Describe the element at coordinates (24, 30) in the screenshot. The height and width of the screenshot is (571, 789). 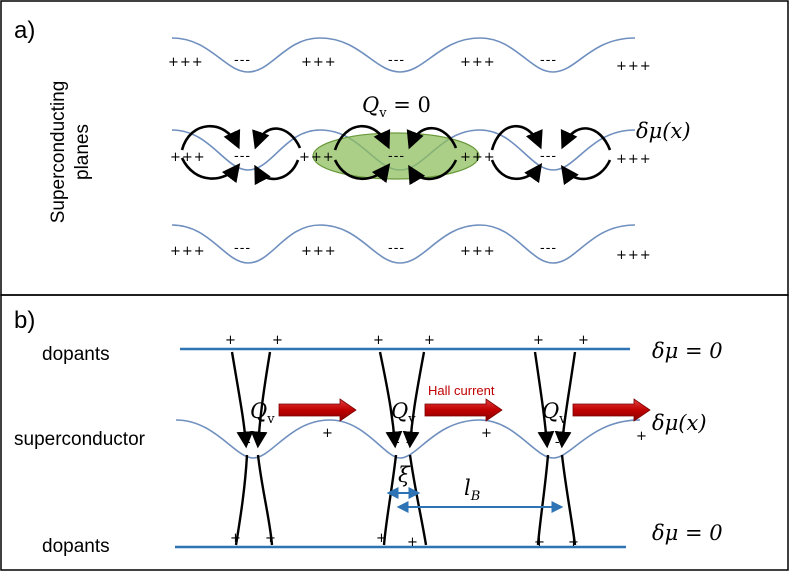
I see `panel-a-label: a)` at that location.